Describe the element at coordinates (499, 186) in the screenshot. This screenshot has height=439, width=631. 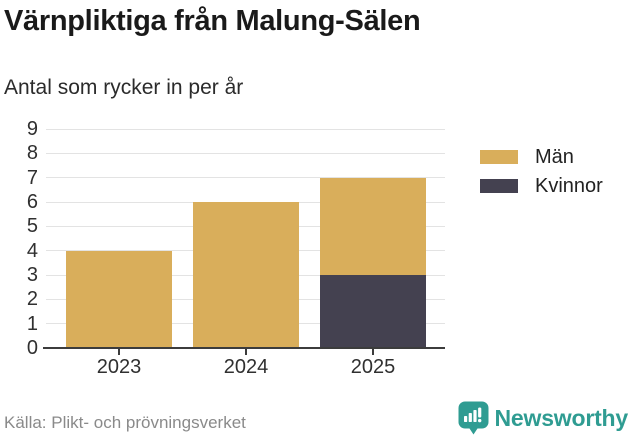
I see `legend-swatch-kvinnor` at that location.